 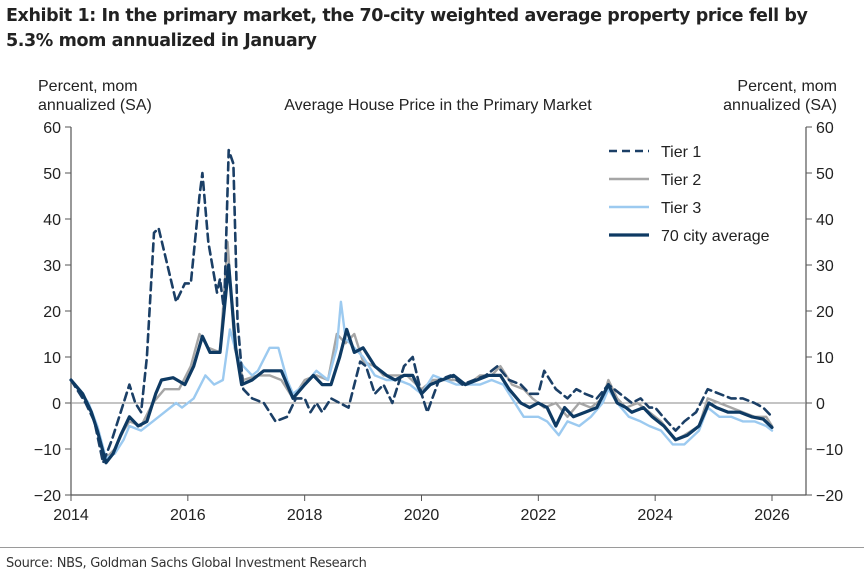 I want to click on left-y-tick-label: 40, so click(x=52, y=220).